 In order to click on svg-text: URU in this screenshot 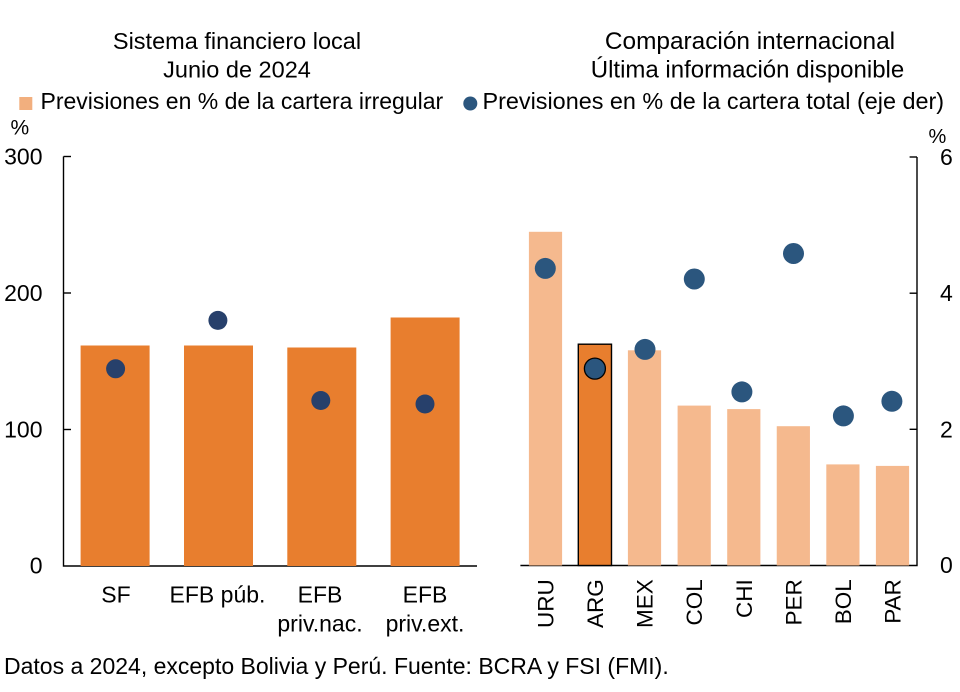, I will do `click(546, 603)`.